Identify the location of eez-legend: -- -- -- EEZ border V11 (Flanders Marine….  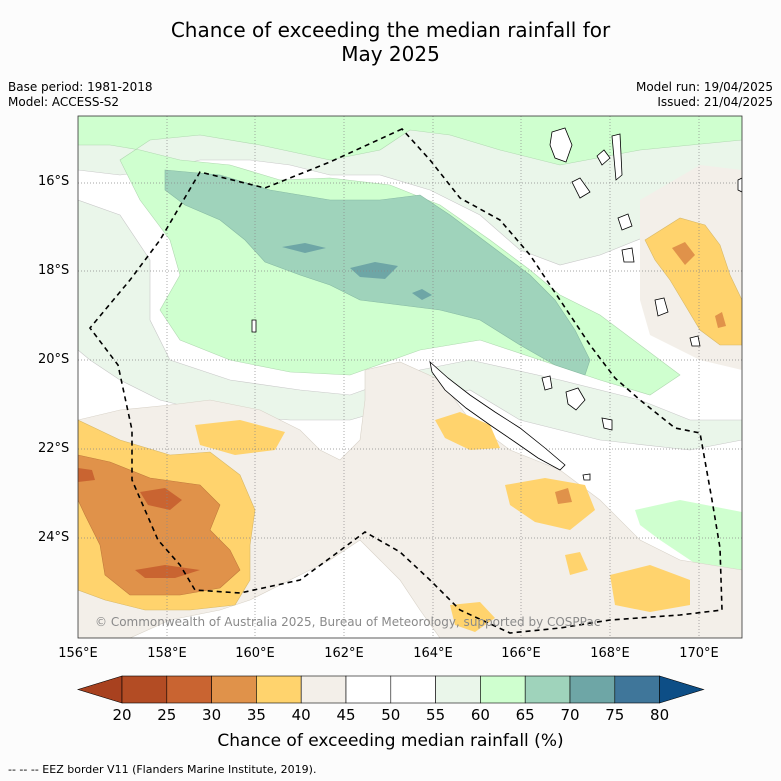
(162, 769).